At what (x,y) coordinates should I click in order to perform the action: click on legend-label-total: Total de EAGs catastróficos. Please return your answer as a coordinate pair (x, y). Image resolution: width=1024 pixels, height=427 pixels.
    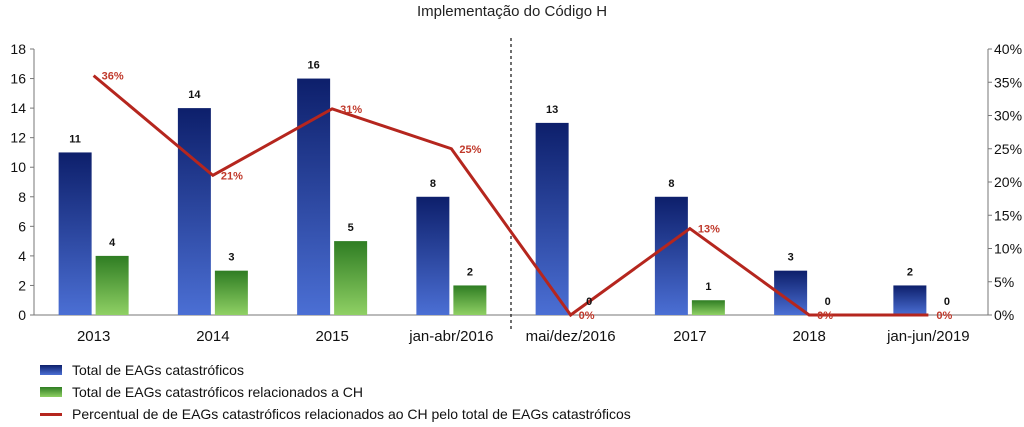
    Looking at the image, I should click on (158, 370).